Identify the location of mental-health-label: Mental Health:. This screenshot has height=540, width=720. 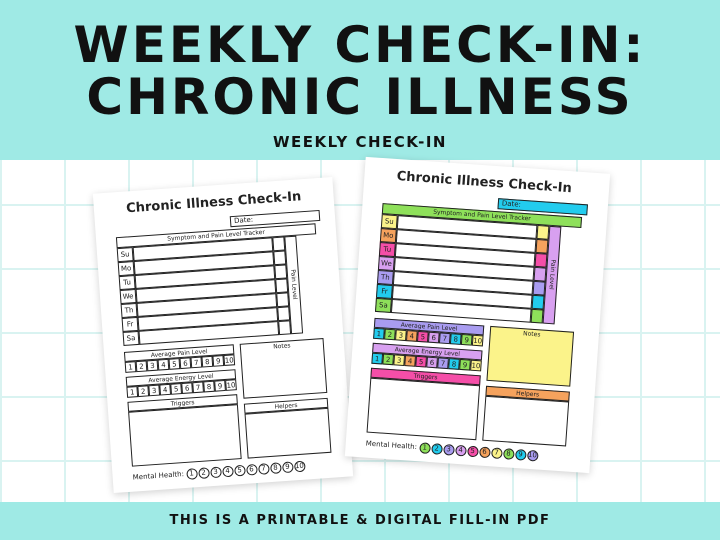
(159, 475).